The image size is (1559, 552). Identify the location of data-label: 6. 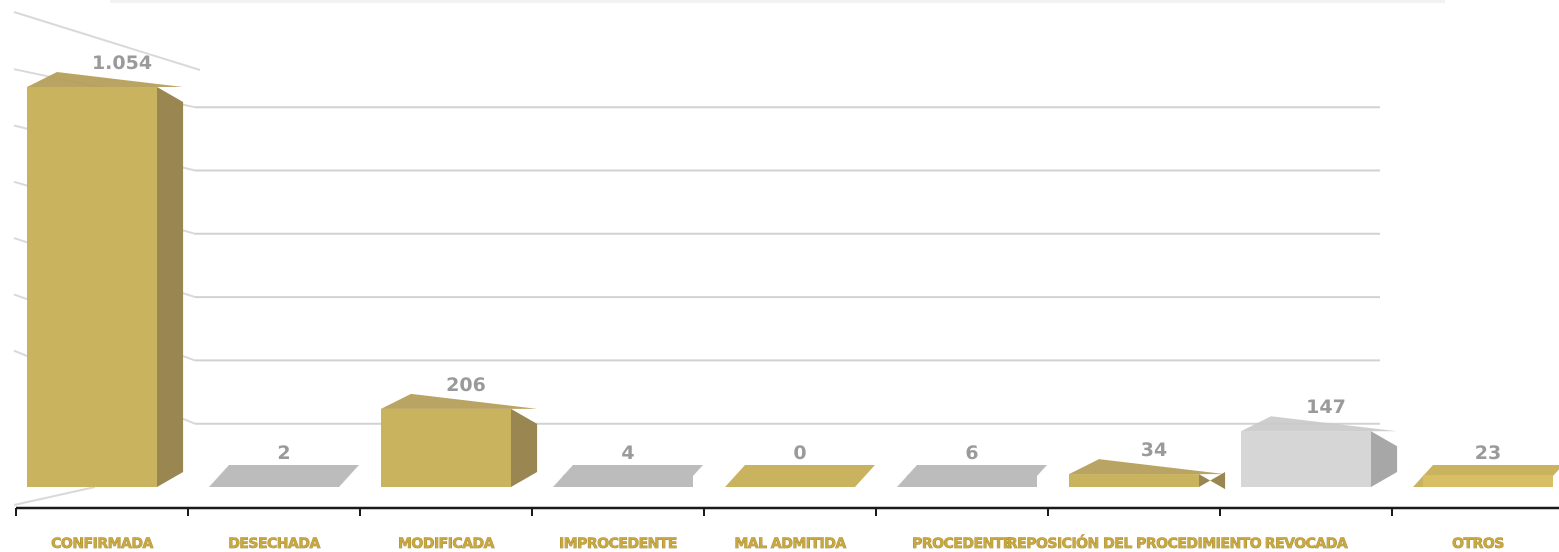
(971, 453).